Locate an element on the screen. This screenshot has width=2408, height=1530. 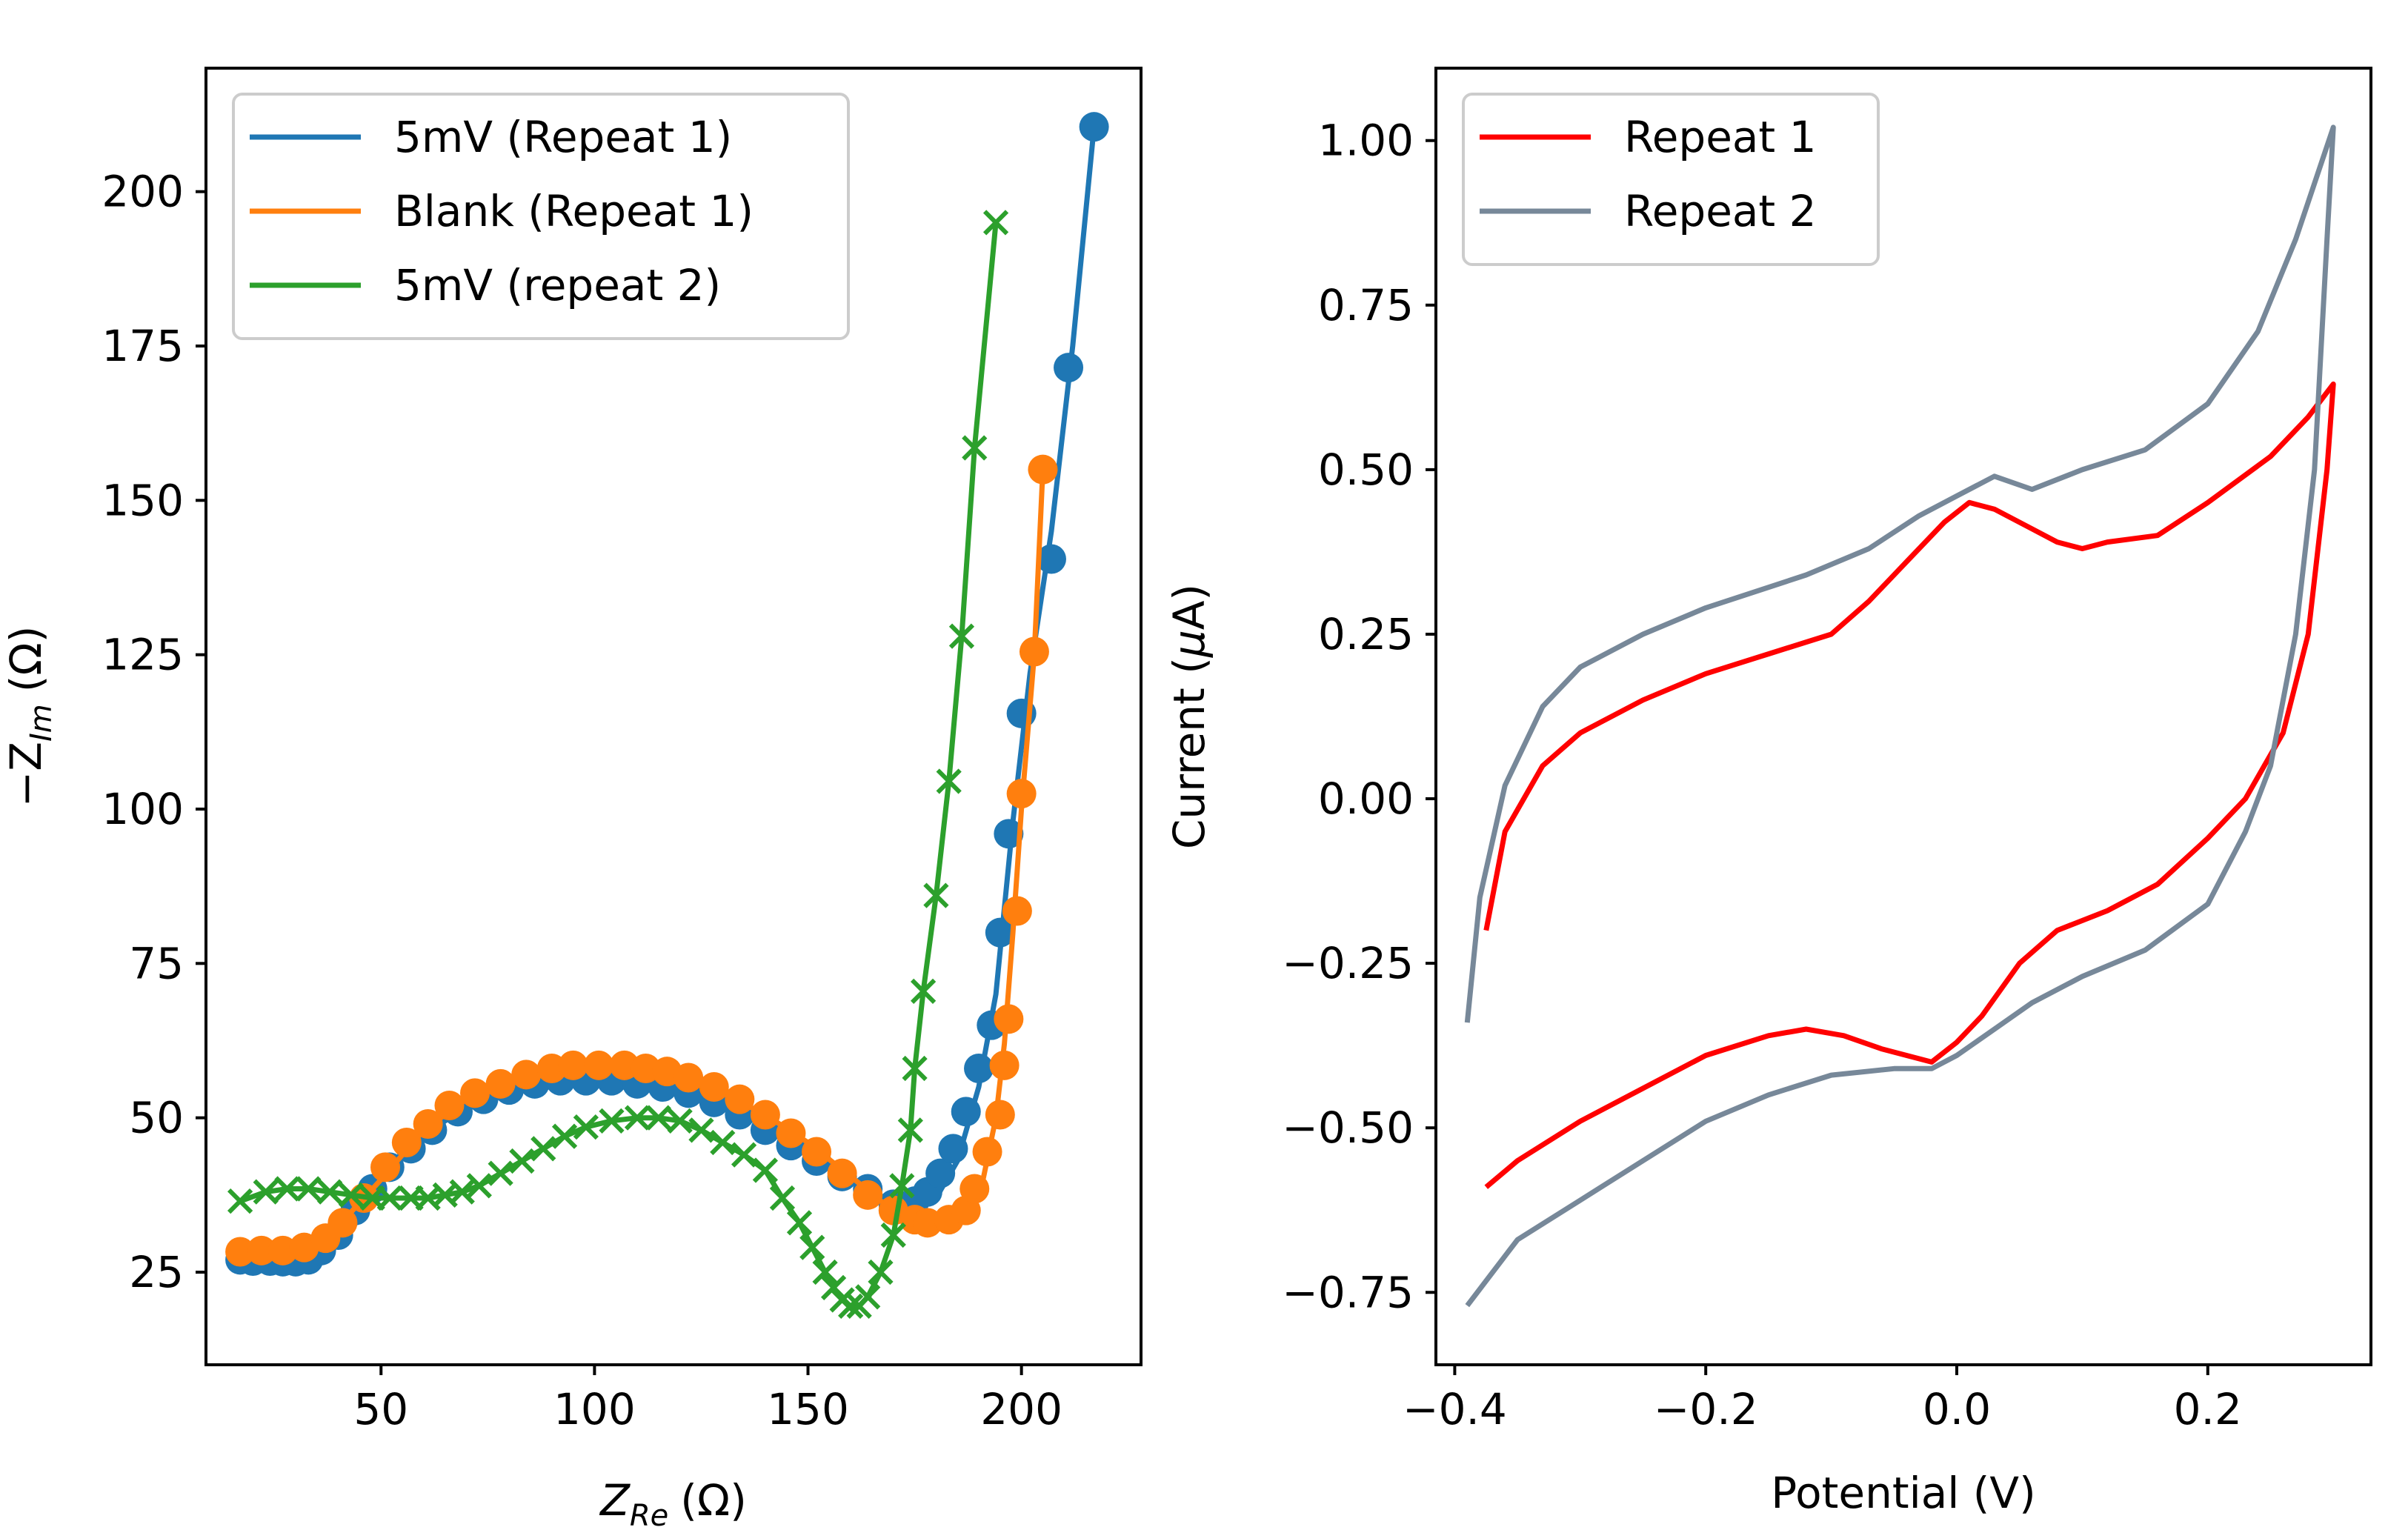
voltammetry-y-ticks: 1.00 0.75 0.50 0.25 0.00 −0.25 −0.50 −0.75 is located at coordinates (1359, 716).